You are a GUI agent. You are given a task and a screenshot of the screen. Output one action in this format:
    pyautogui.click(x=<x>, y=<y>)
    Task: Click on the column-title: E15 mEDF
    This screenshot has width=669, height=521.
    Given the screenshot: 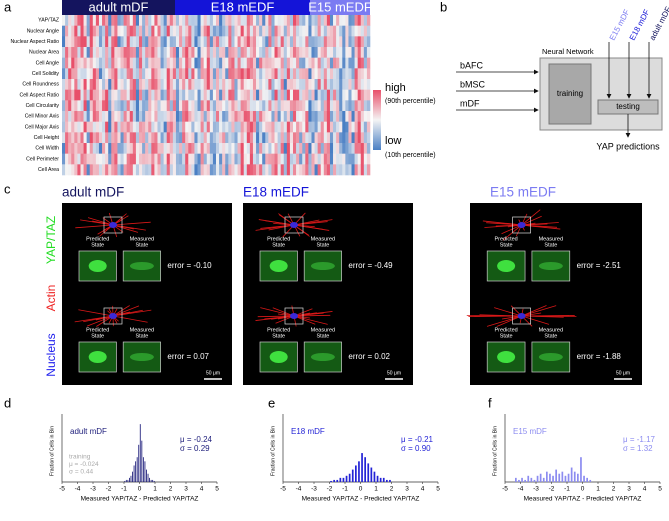 What is the action you would take?
    pyautogui.click(x=523, y=192)
    